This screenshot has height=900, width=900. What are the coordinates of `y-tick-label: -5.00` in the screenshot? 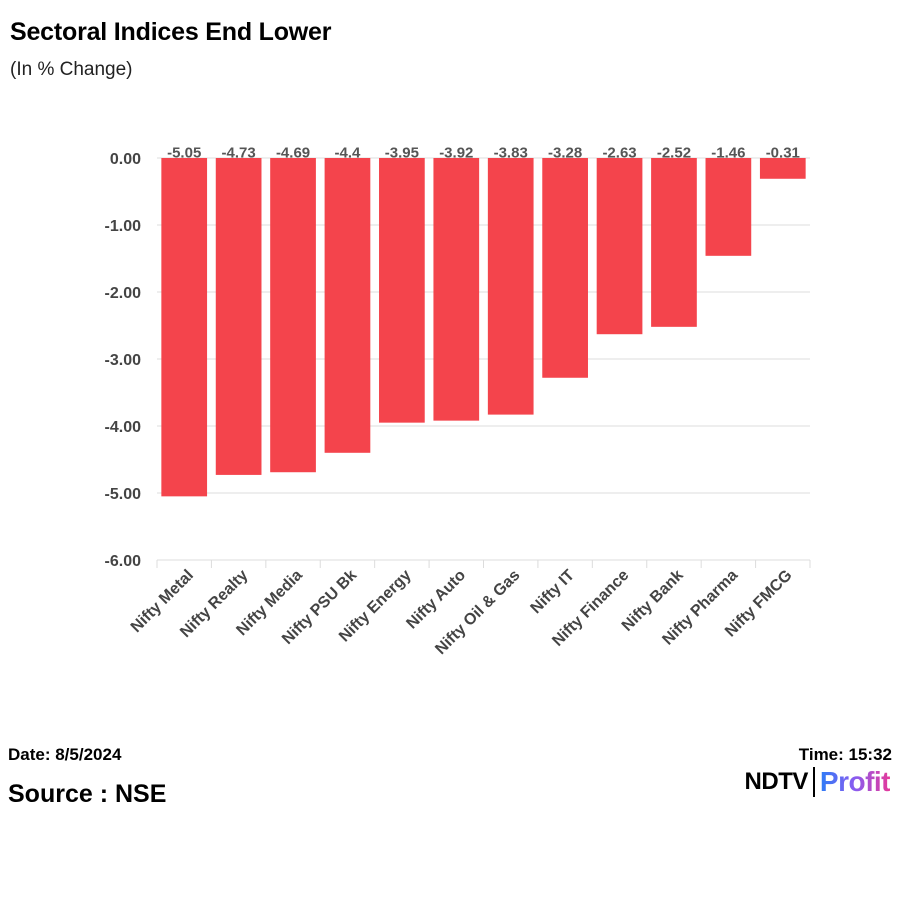 It's located at (123, 494).